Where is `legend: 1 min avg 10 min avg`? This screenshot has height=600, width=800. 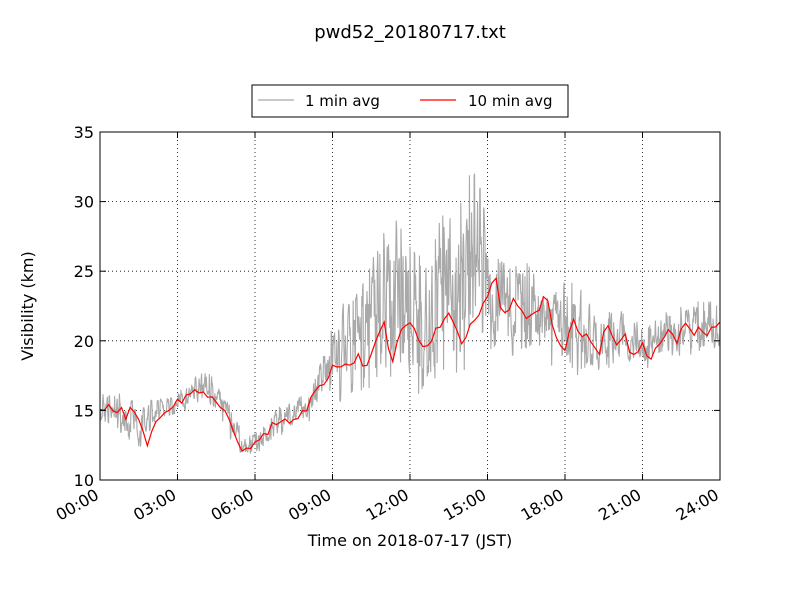
legend: 1 min avg 10 min avg is located at coordinates (410, 101).